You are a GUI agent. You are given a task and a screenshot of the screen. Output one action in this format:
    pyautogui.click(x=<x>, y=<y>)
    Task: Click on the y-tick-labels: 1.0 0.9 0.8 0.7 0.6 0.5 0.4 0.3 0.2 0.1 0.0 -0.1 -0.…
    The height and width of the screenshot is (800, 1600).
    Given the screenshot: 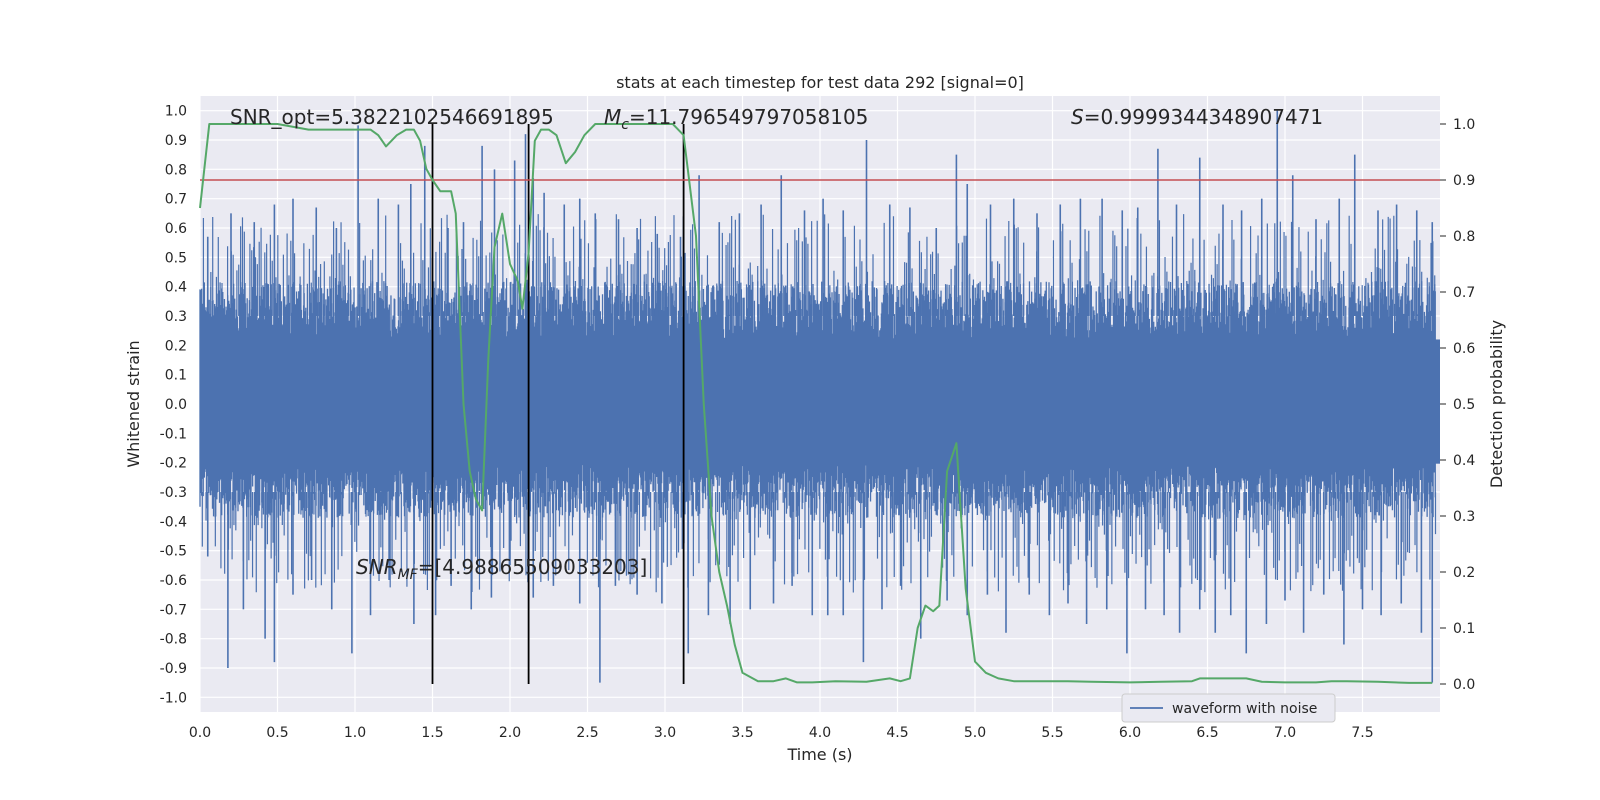 What is the action you would take?
    pyautogui.click(x=173, y=405)
    